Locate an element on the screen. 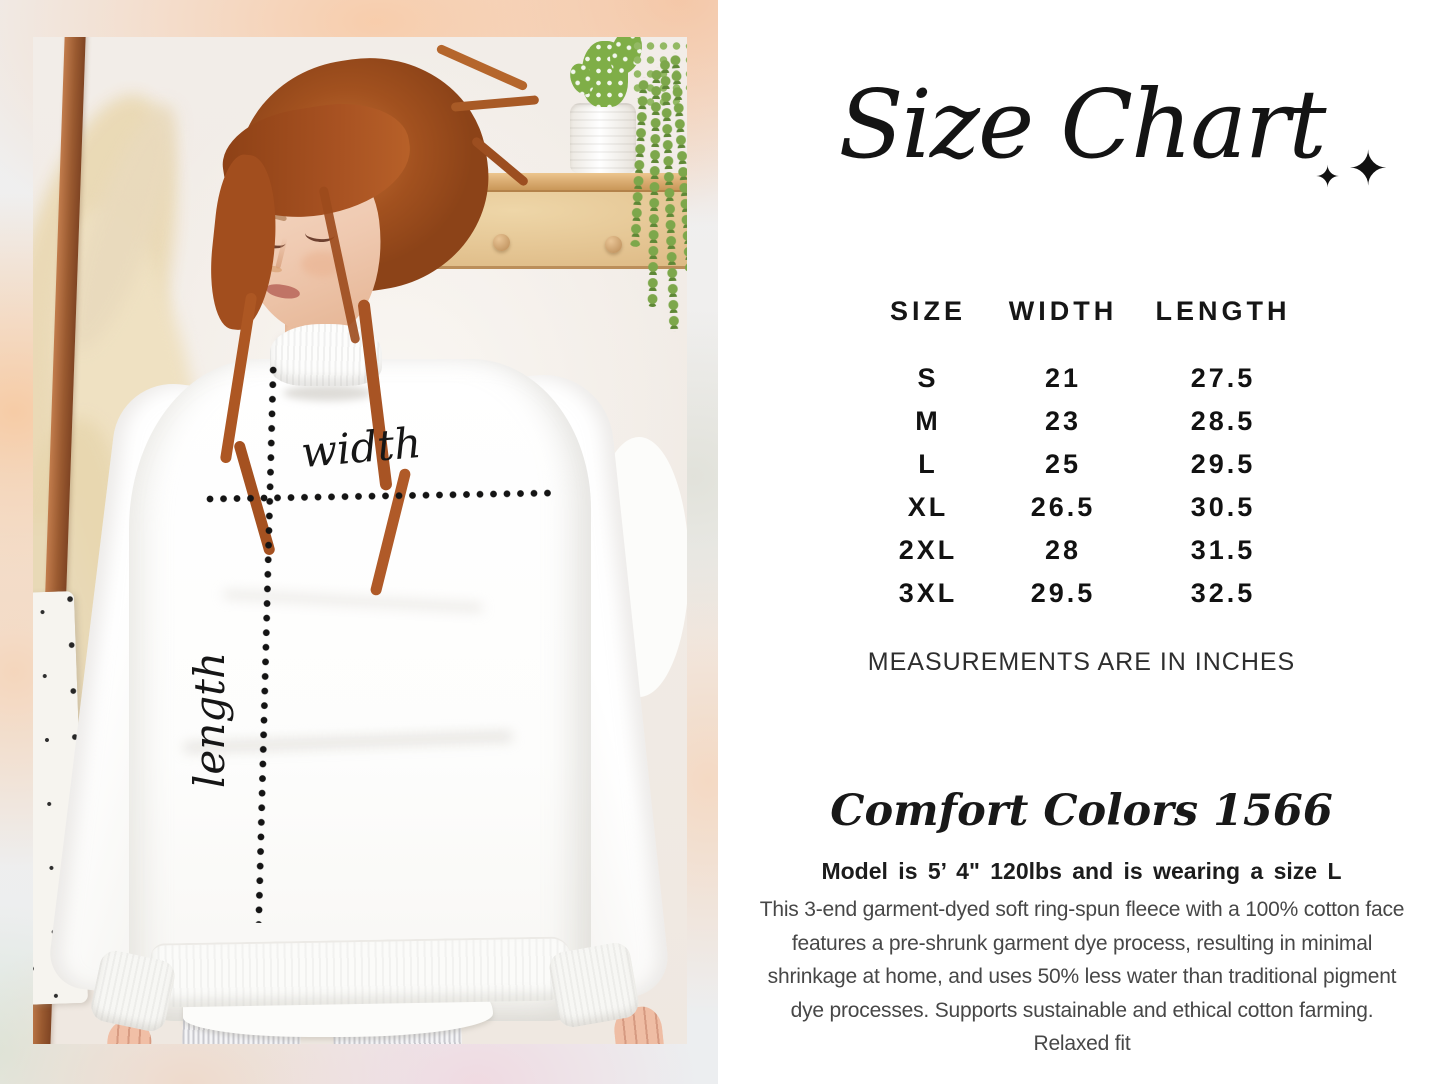 The width and height of the screenshot is (1445, 1084). width-cell: 29.5 is located at coordinates (1063, 593).